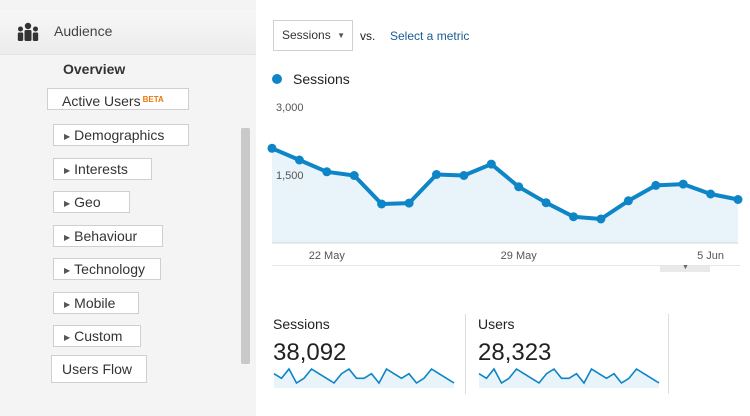 The width and height of the screenshot is (750, 416). I want to click on sidebar-section-audience: Audience, so click(128, 32).